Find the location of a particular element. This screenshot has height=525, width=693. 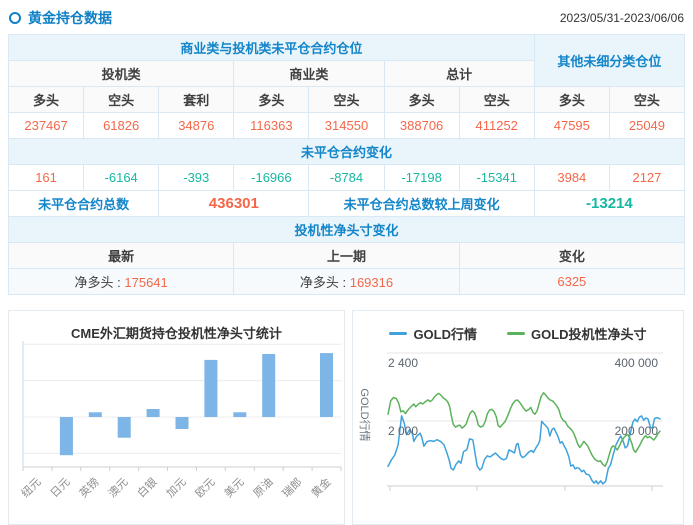

legend-item-net-position: GOLD投机性净头寸 is located at coordinates (577, 333).